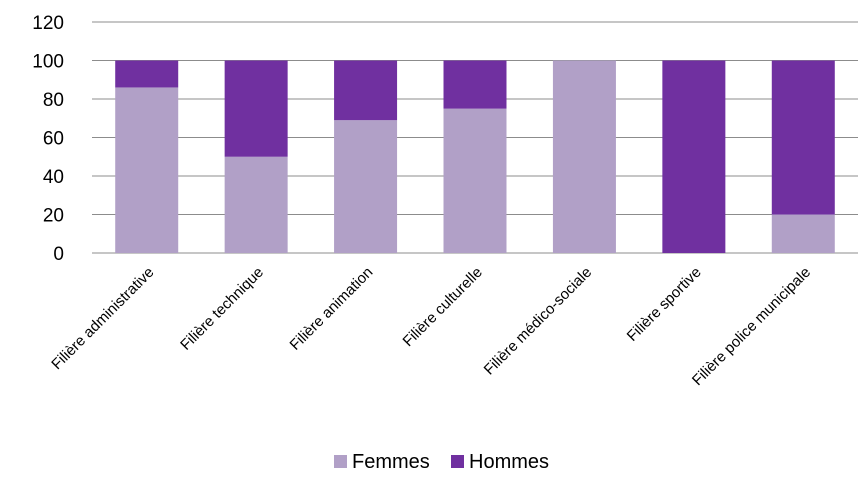 Image resolution: width=861 pixels, height=483 pixels. Describe the element at coordinates (538, 321) in the screenshot. I see `x-tick-label: Filière médico-sociale` at that location.